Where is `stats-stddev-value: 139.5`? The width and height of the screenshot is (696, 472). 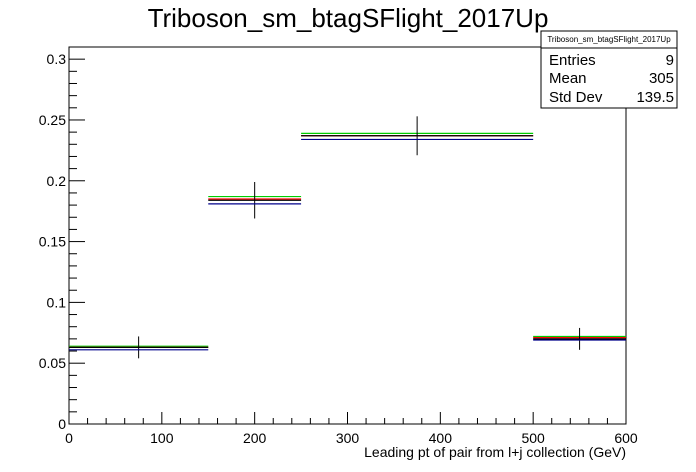
stats-stddev-value: 139.5 is located at coordinates (655, 97).